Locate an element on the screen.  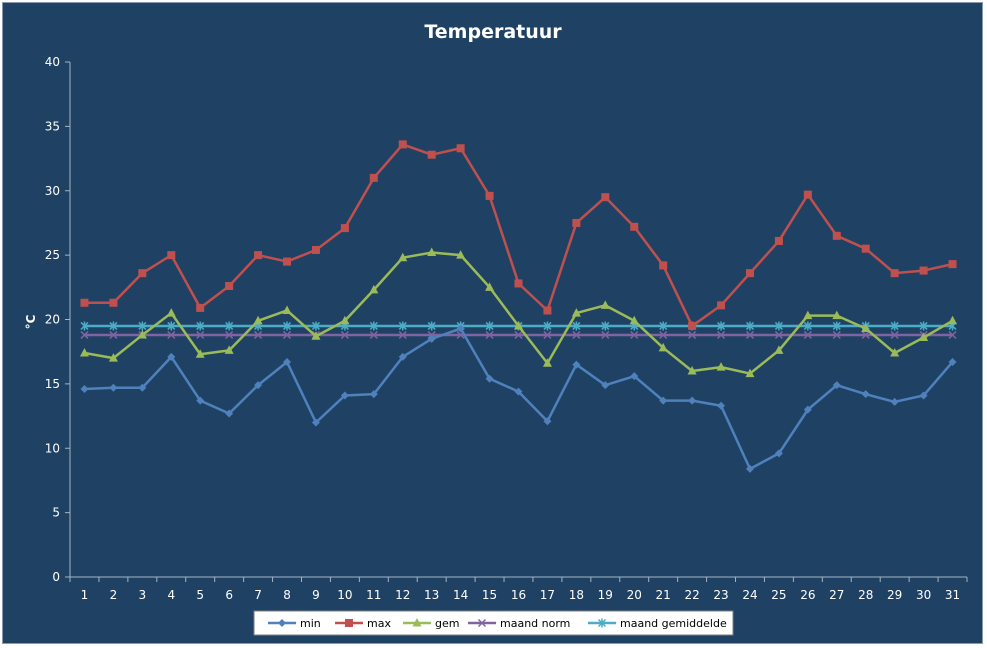
y-tick-label: 10 is located at coordinates (52, 448).